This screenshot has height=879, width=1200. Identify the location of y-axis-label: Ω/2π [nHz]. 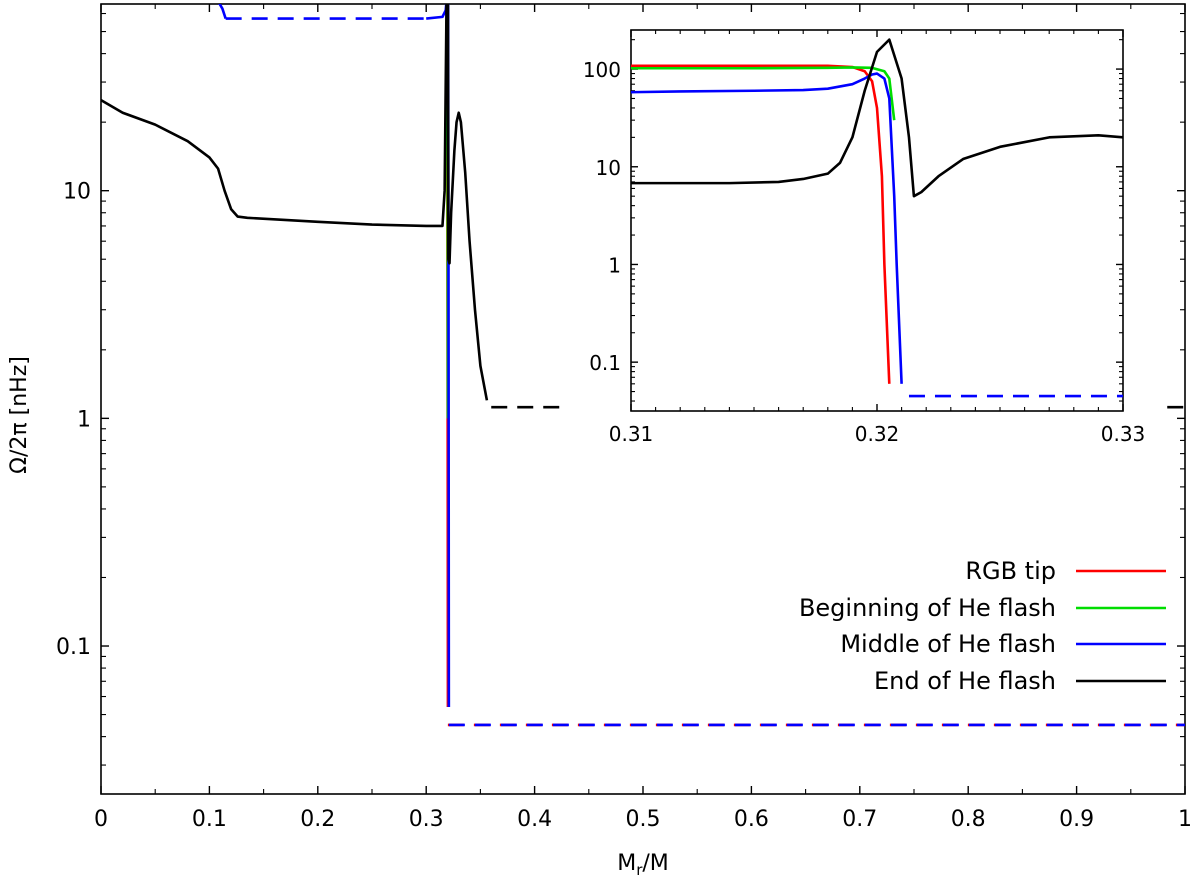
(19, 415).